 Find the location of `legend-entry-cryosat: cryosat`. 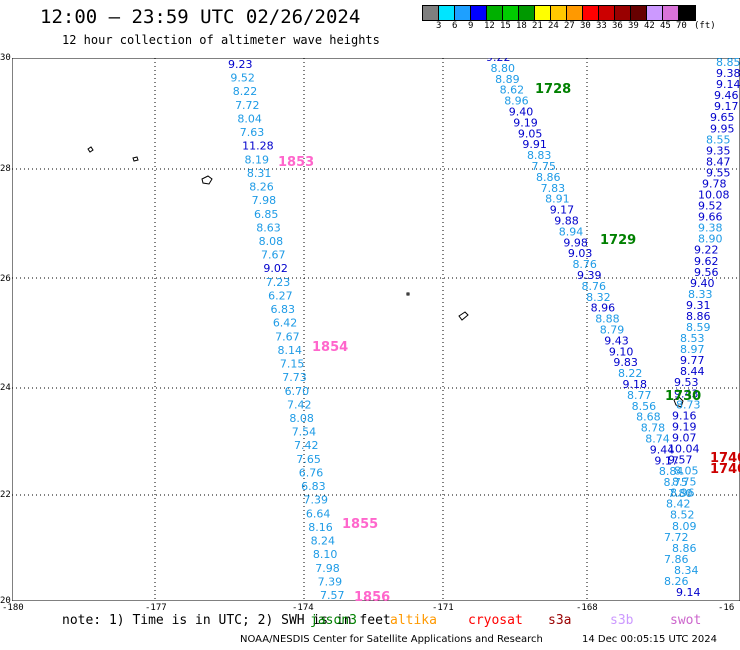

legend-entry-cryosat: cryosat is located at coordinates (495, 620).